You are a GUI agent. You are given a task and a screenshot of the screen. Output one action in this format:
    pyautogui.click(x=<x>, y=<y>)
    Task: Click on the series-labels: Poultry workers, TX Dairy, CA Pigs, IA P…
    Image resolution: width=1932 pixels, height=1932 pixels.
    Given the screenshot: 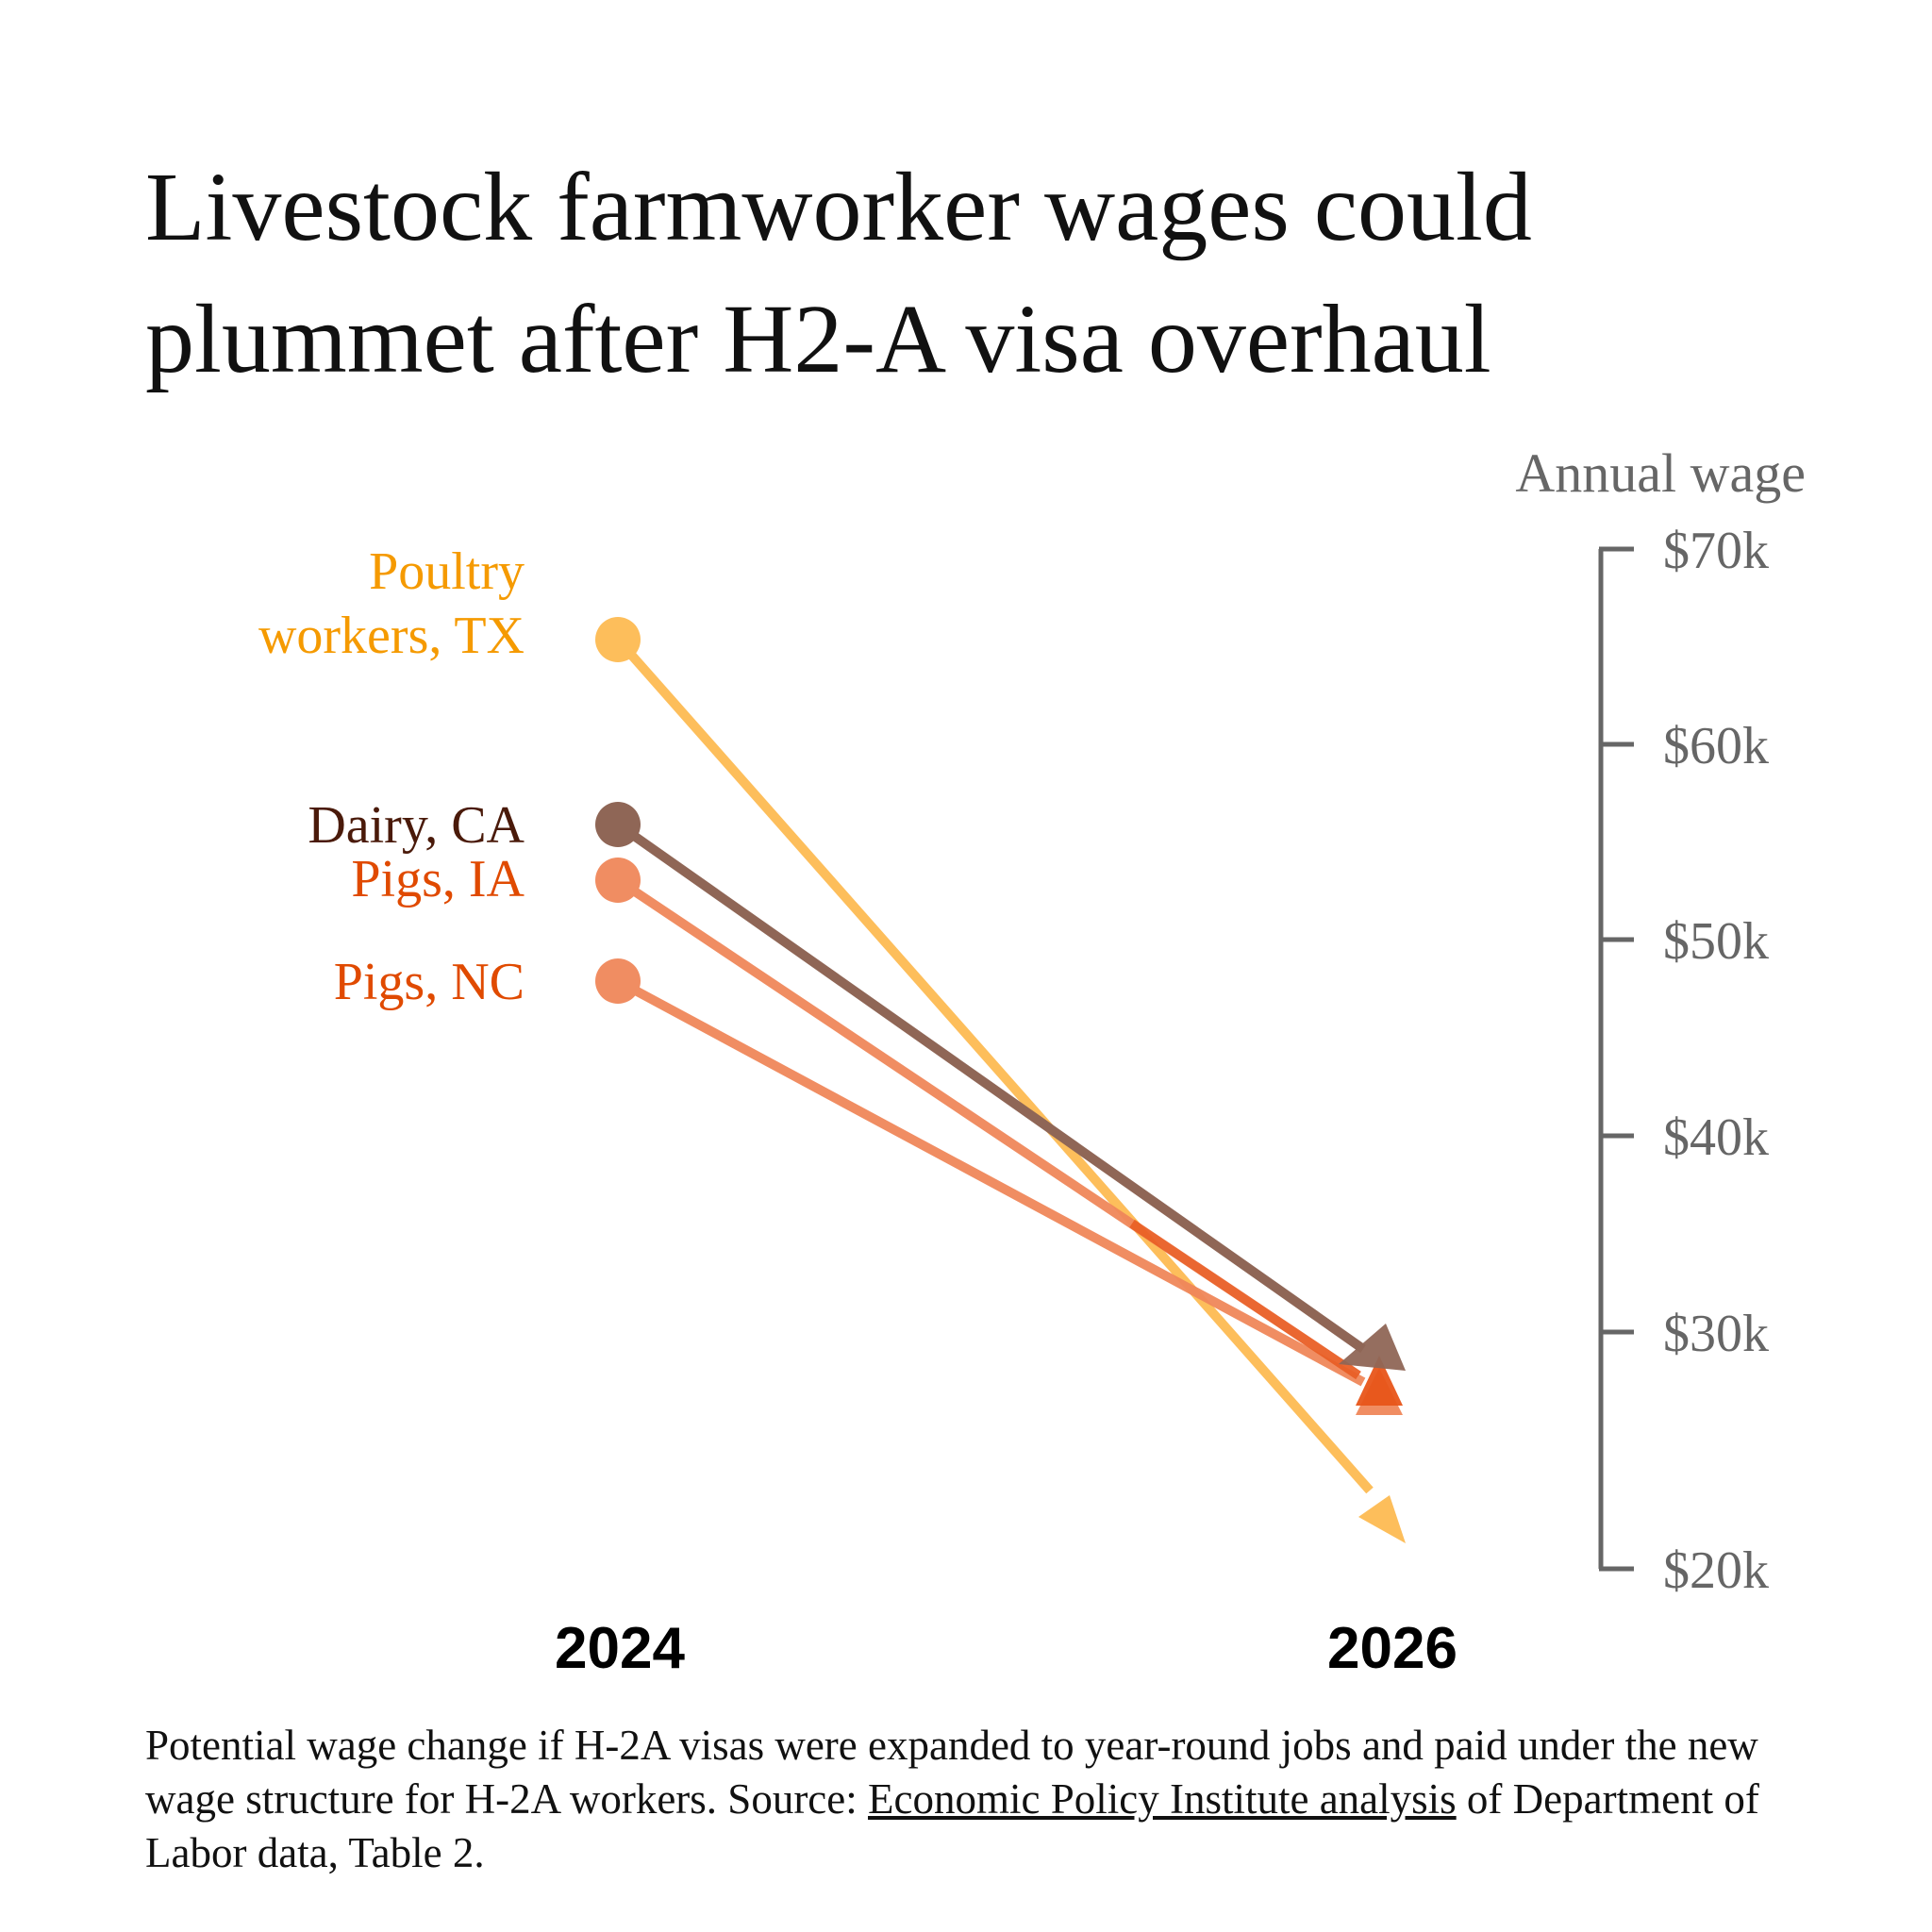 What is the action you would take?
    pyautogui.click(x=391, y=777)
    